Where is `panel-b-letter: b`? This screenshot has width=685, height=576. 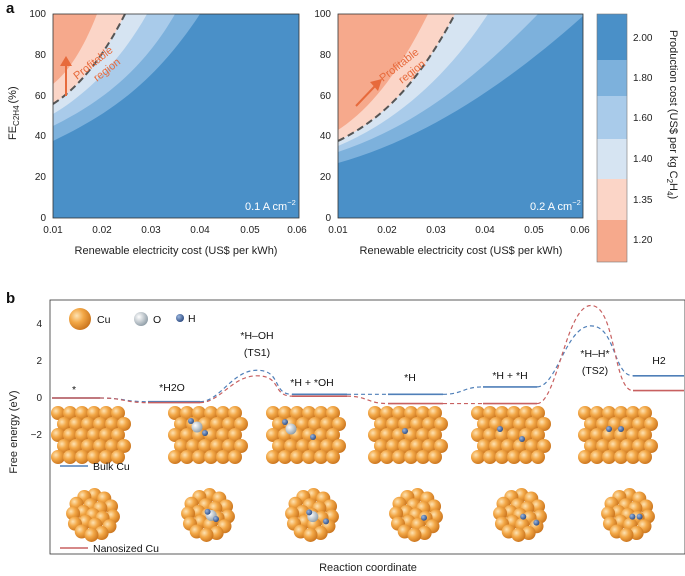 panel-b-letter: b is located at coordinates (10, 298).